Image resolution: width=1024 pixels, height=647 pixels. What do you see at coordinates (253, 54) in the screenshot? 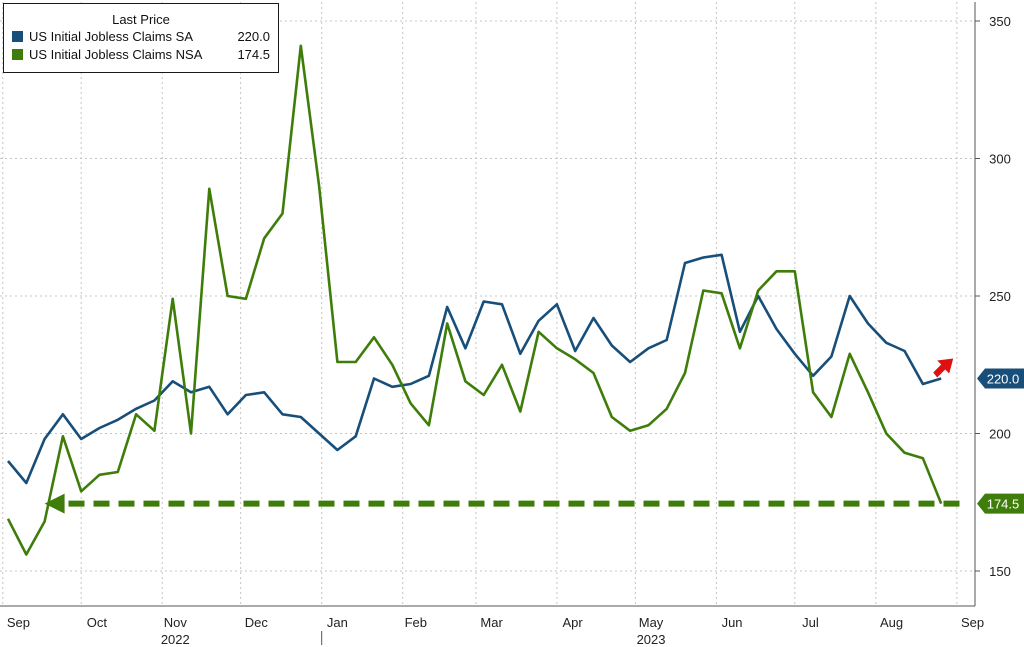
I see `legend-value-nsa: 174.5` at bounding box center [253, 54].